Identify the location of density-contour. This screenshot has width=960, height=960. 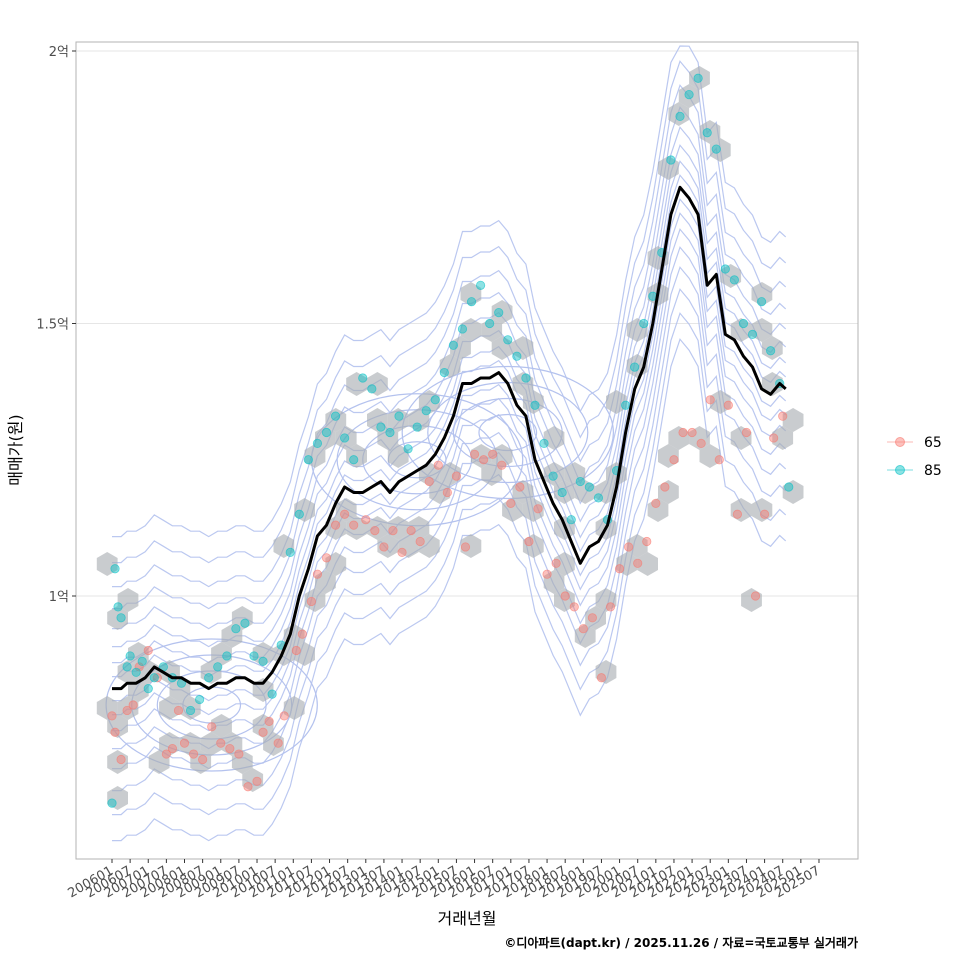
(507, 432).